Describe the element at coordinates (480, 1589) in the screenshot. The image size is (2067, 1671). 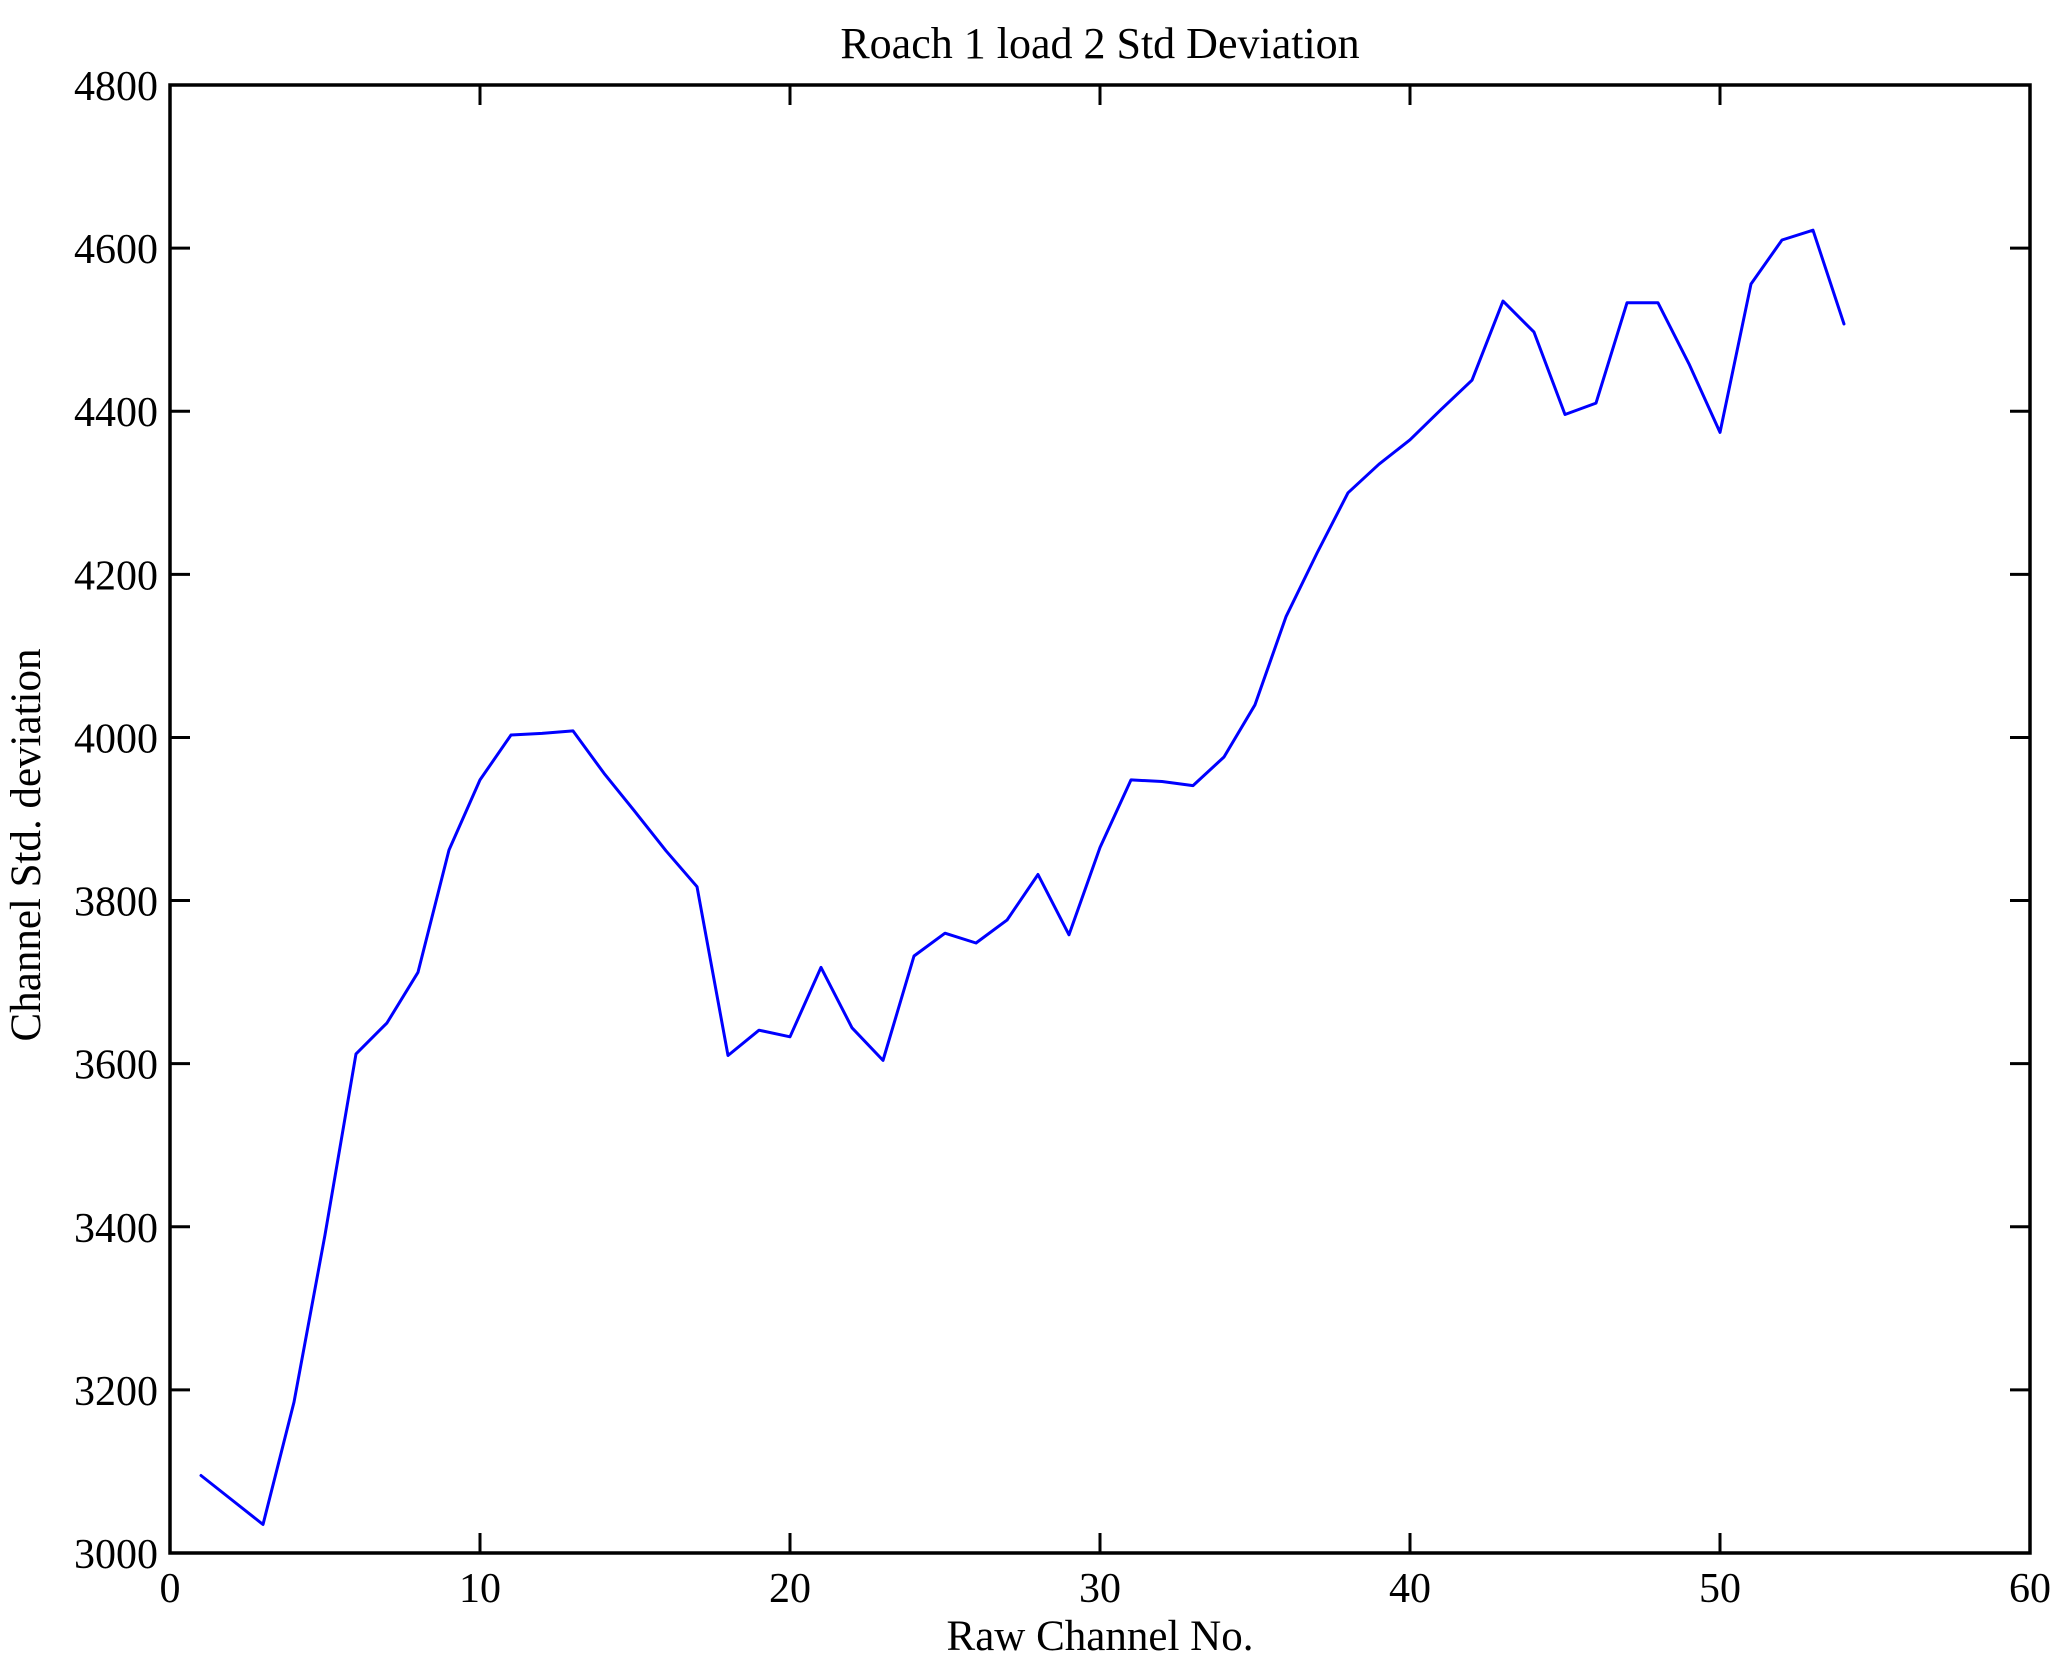
I see `x-tick-label: 10` at that location.